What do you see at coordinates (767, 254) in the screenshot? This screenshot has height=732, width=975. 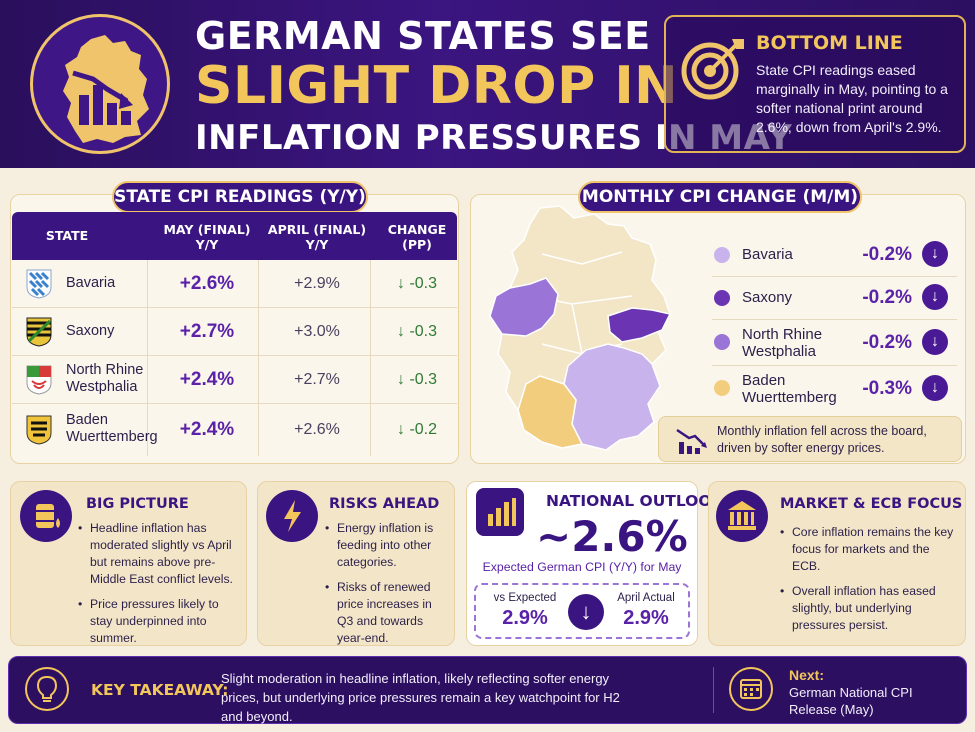 I see `monthly-state-name: Bavaria` at bounding box center [767, 254].